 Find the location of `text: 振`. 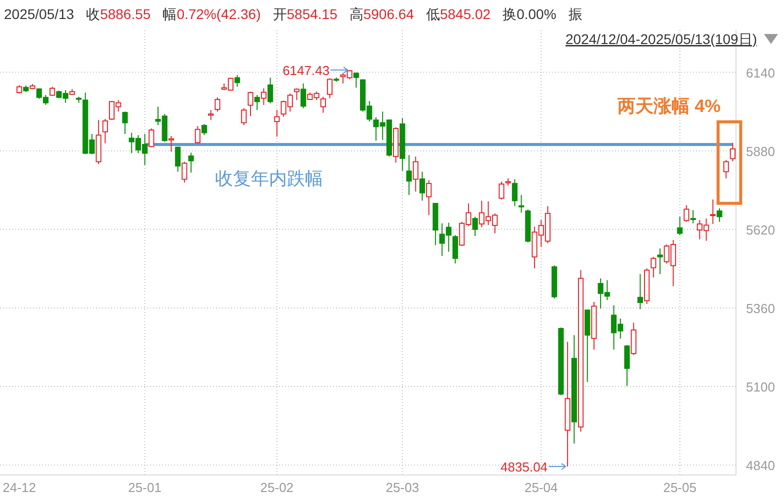

text: 振 is located at coordinates (575, 14).